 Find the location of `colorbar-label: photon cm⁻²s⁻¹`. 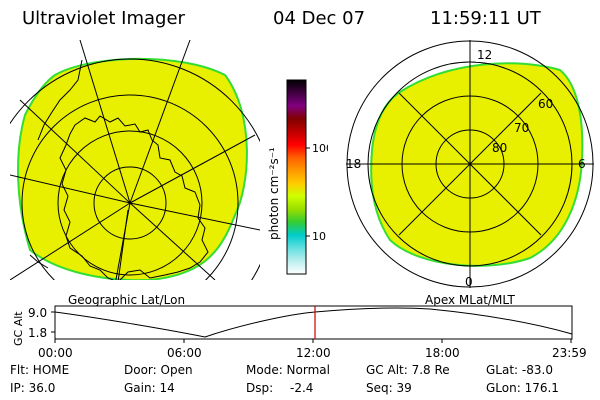

colorbar-label: photon cm⁻²s⁻¹ is located at coordinates (274, 193).